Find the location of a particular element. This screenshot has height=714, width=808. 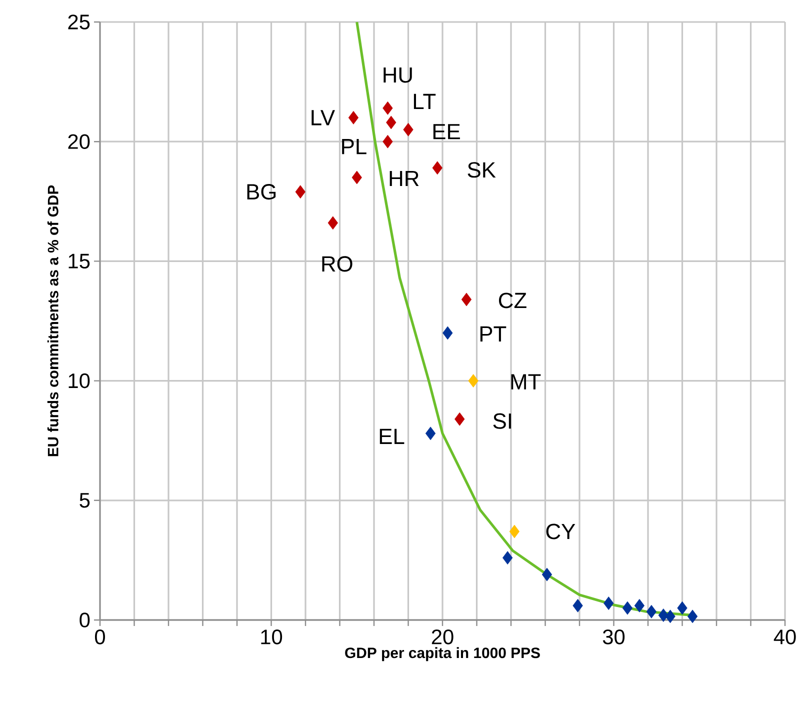

x-axis-title: GDP per capita in 1000 PPS is located at coordinates (442, 654).